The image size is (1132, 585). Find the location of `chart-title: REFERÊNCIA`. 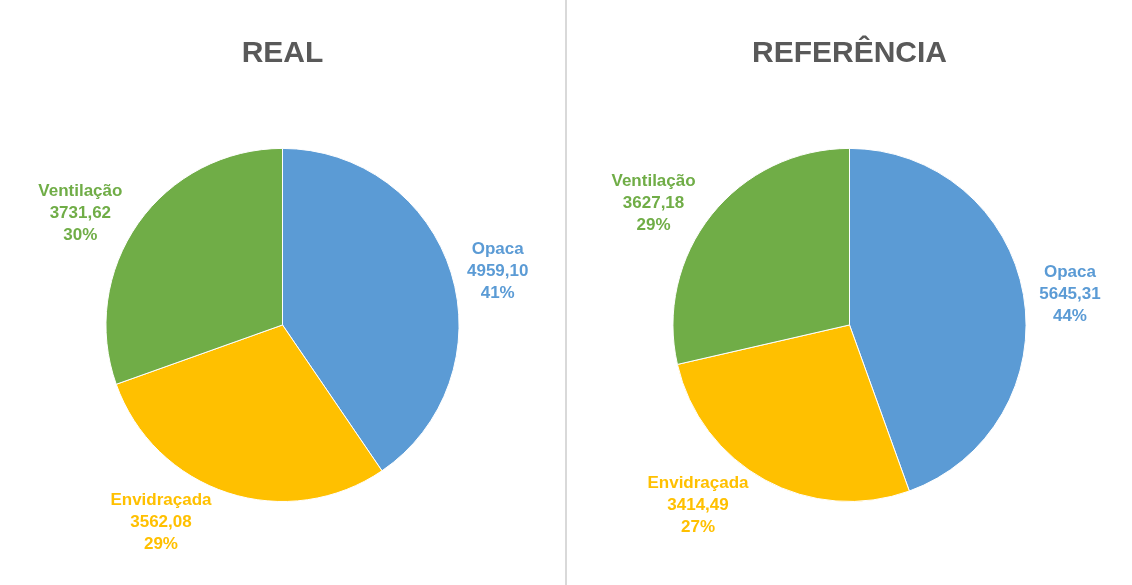

chart-title: REFERÊNCIA is located at coordinates (849, 51).